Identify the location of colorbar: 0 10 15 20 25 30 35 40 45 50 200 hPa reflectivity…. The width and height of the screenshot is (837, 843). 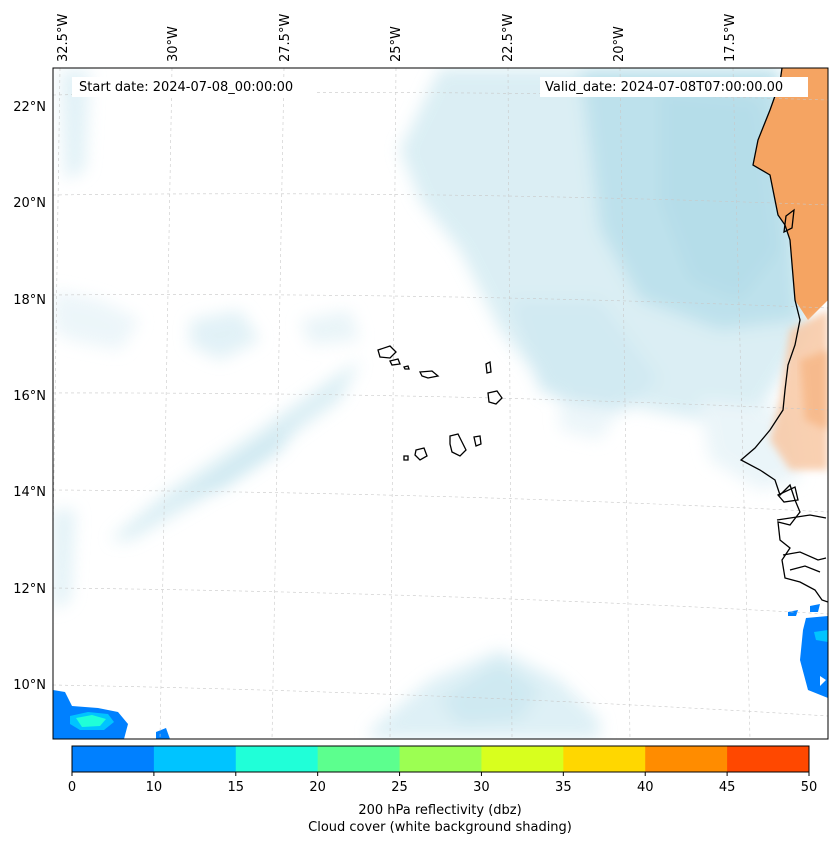
(442, 790).